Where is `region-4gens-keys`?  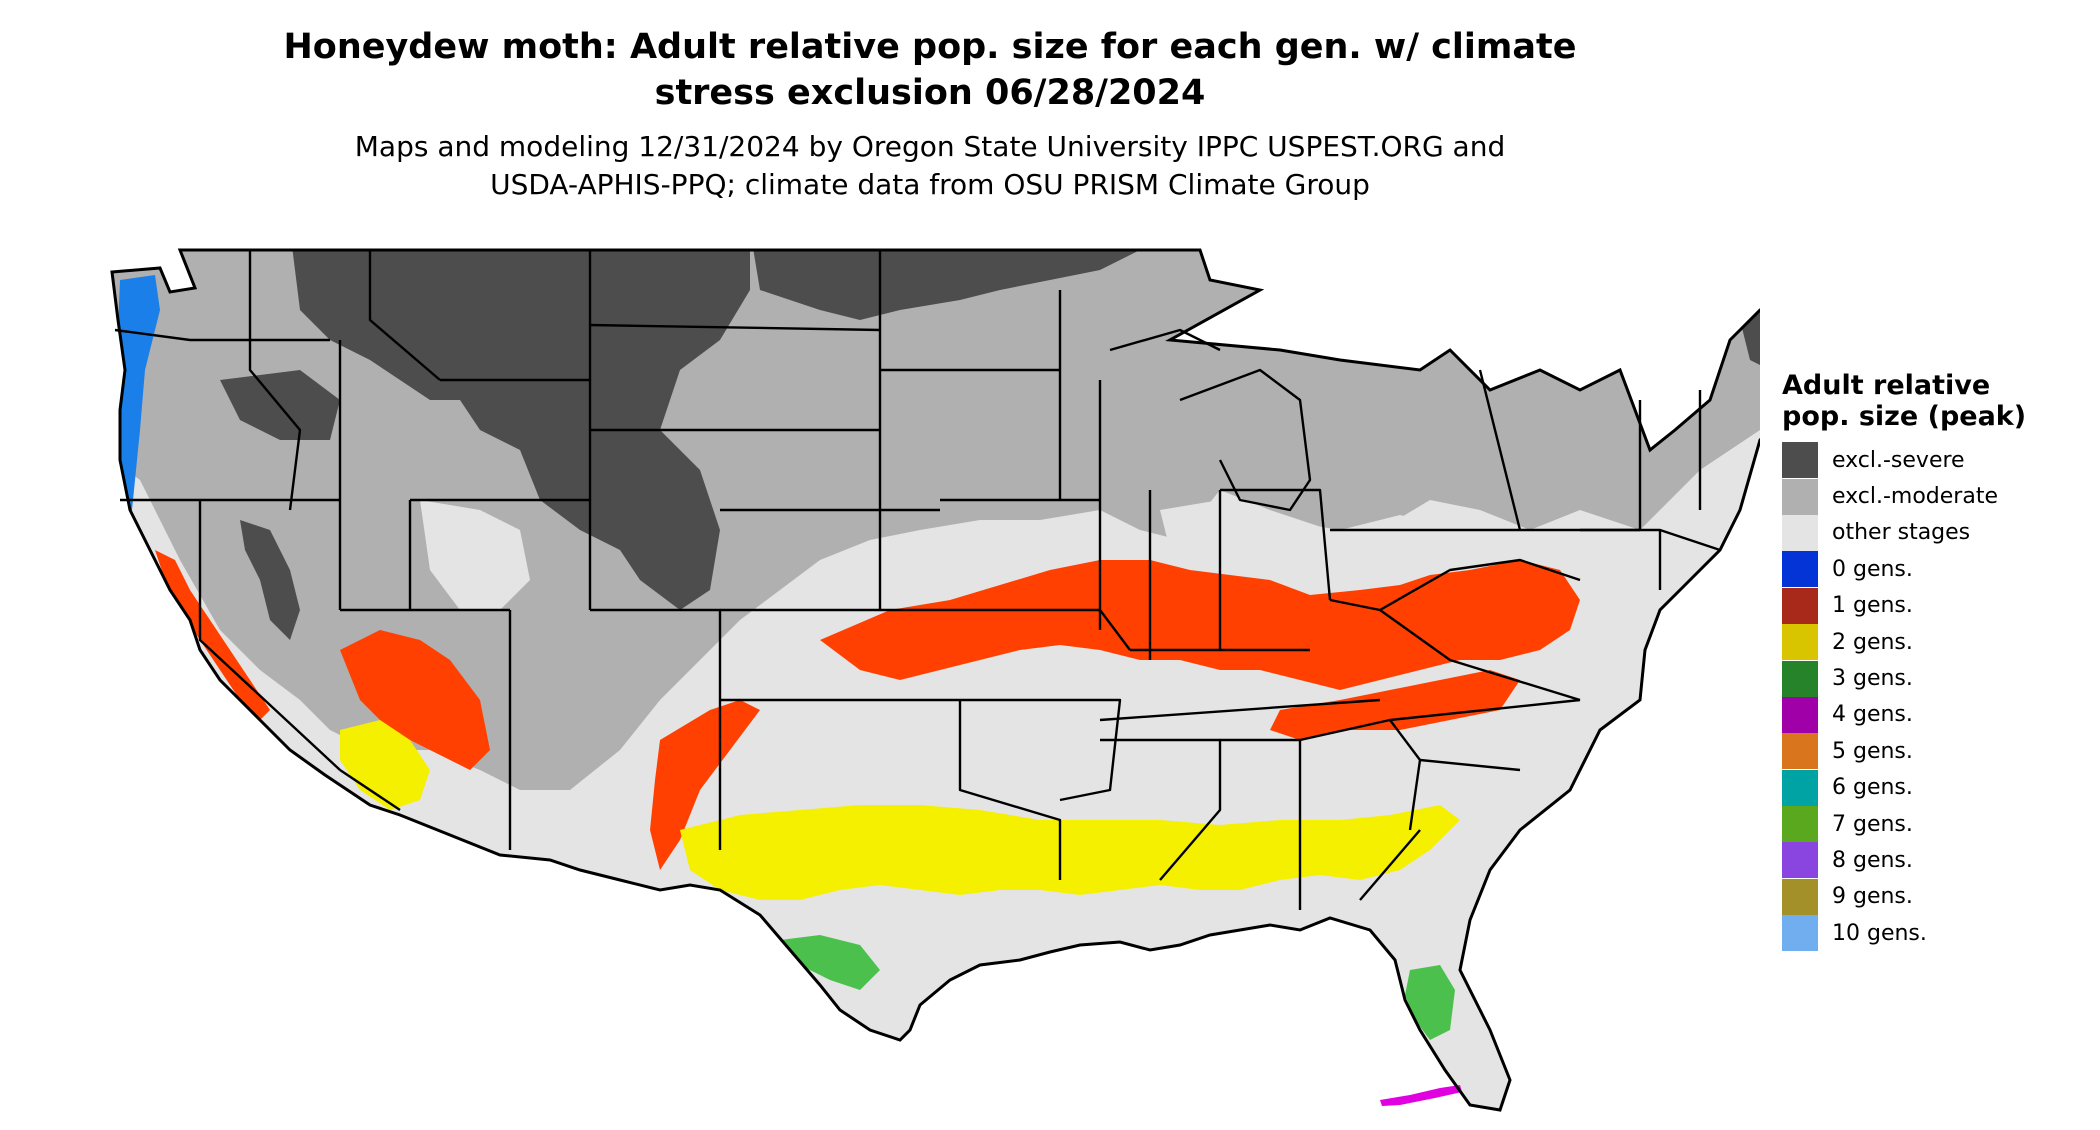
region-4gens-keys is located at coordinates (1421, 1095).